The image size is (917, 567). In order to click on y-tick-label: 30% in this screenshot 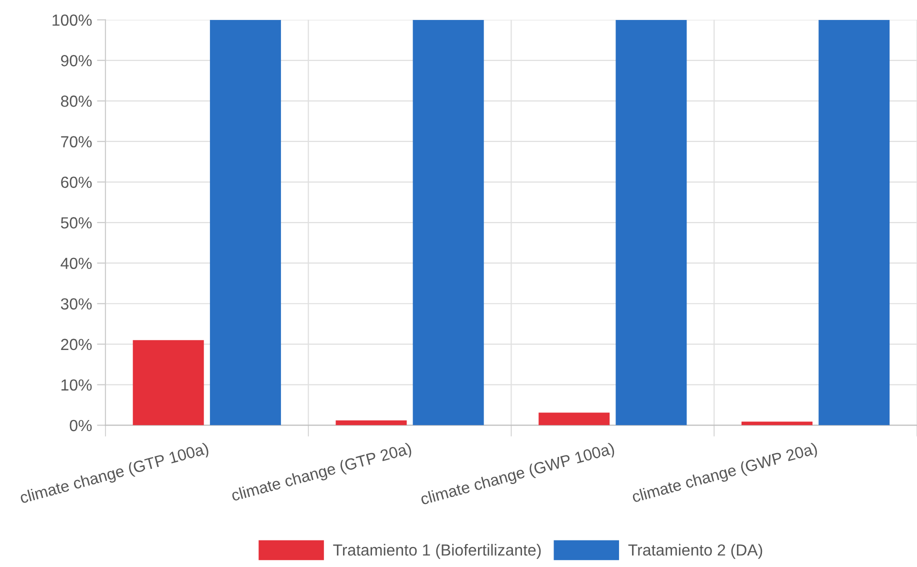, I will do `click(76, 304)`.